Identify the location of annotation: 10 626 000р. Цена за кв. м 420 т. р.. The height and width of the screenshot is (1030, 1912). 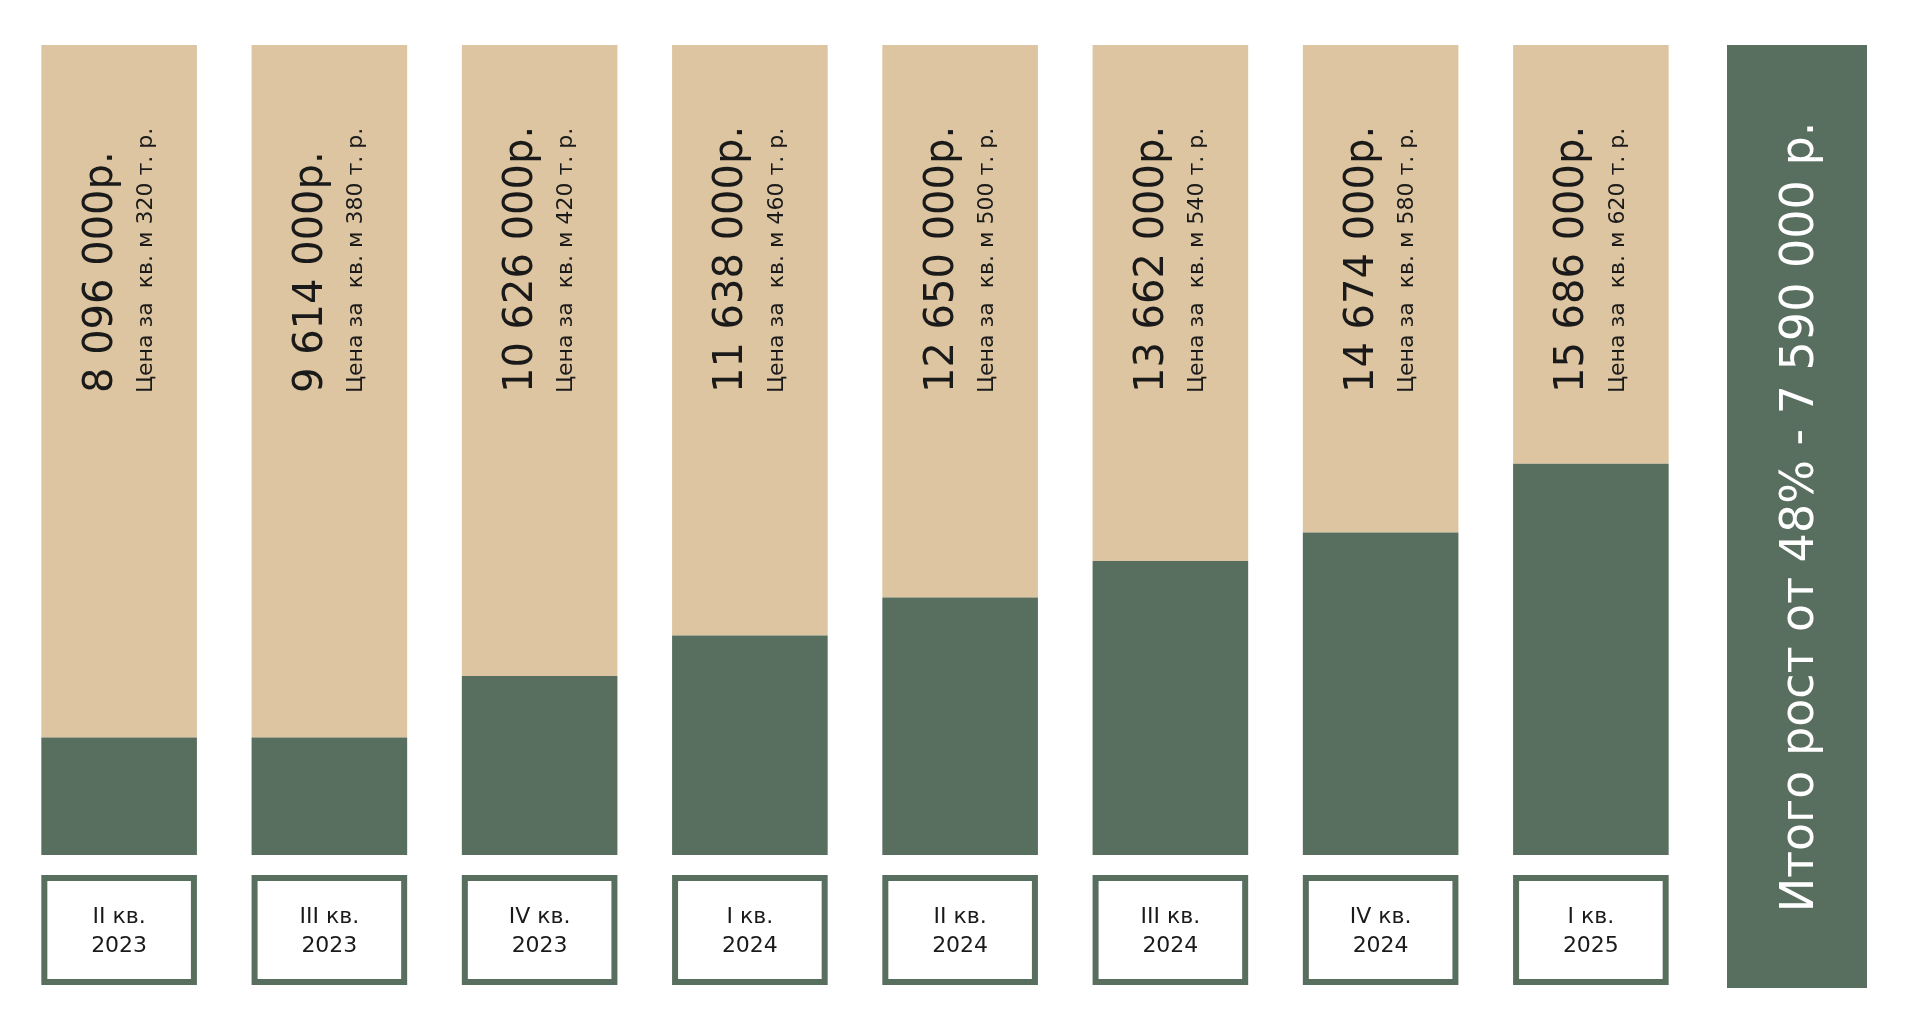
(536, 259).